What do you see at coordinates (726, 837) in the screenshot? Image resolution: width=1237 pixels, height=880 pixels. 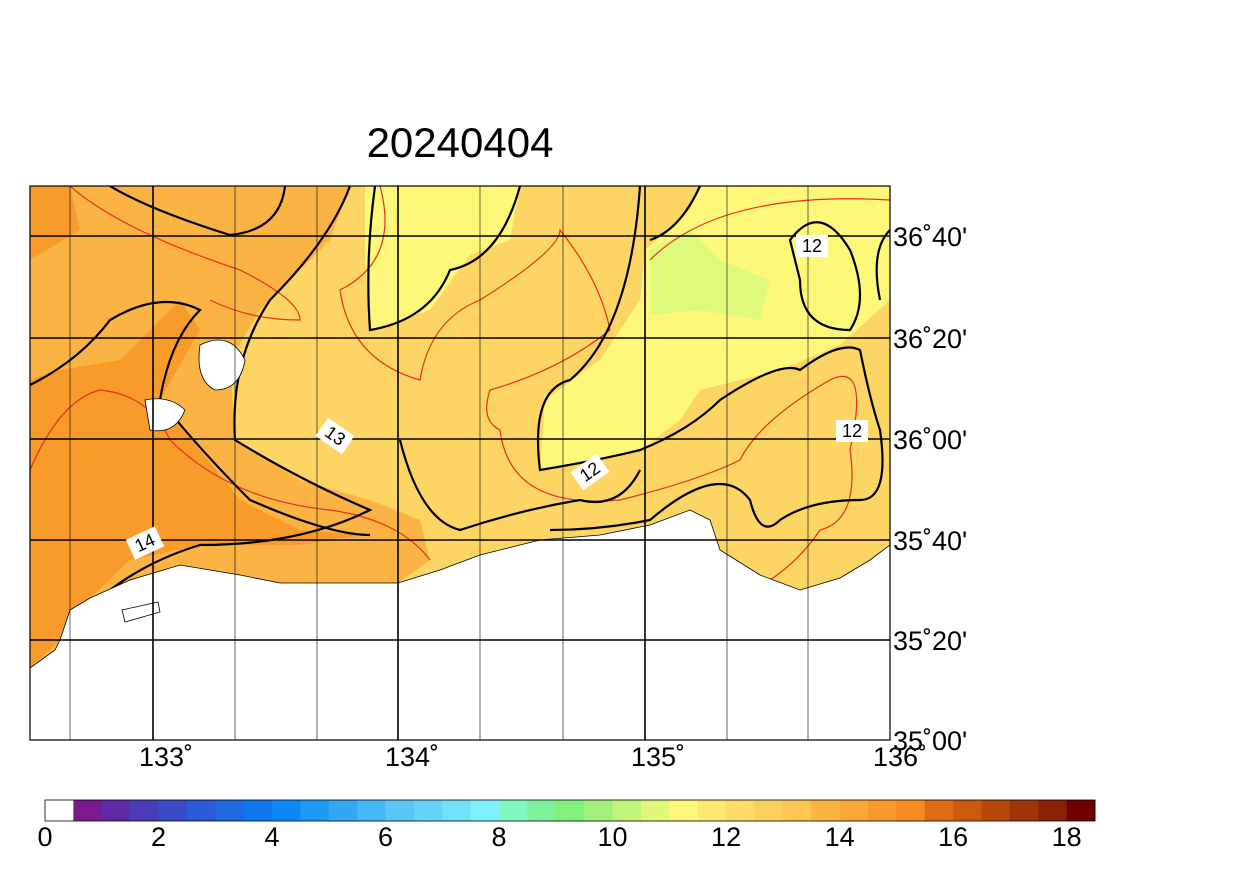 I see `colorbar-label: 12` at bounding box center [726, 837].